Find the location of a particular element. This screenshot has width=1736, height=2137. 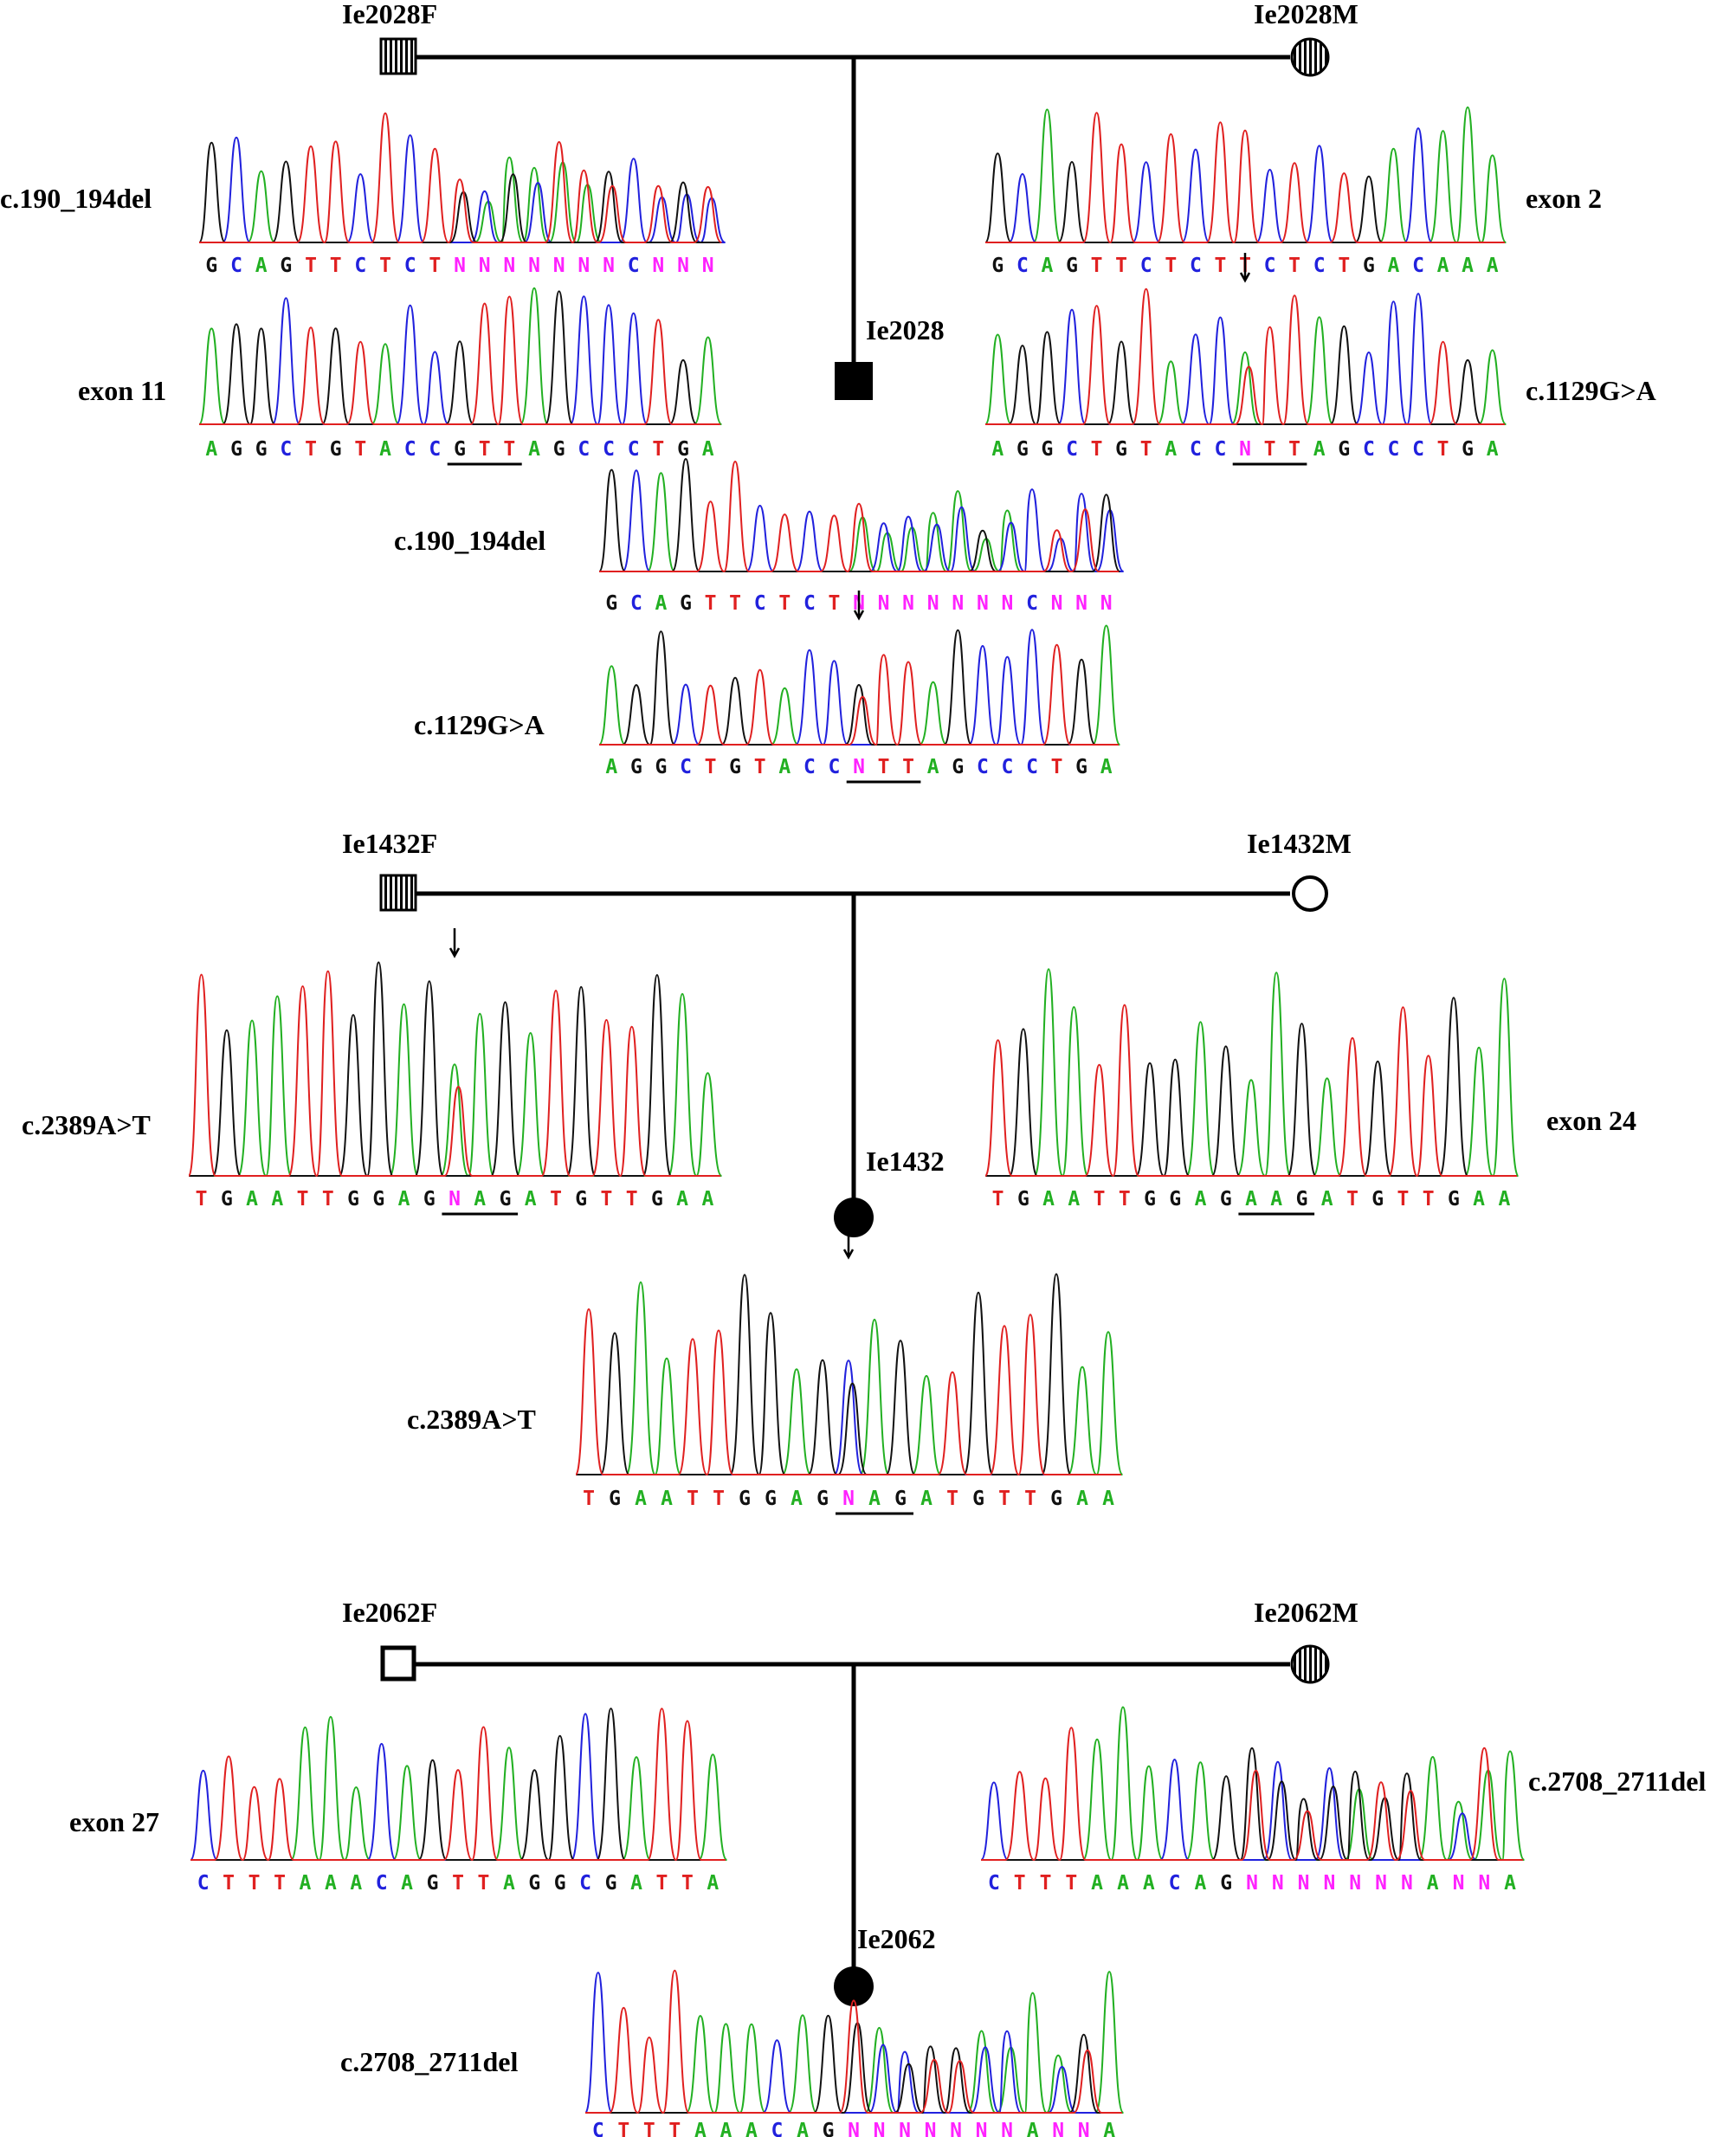

proband-label: Ie2062 is located at coordinates (897, 1939).